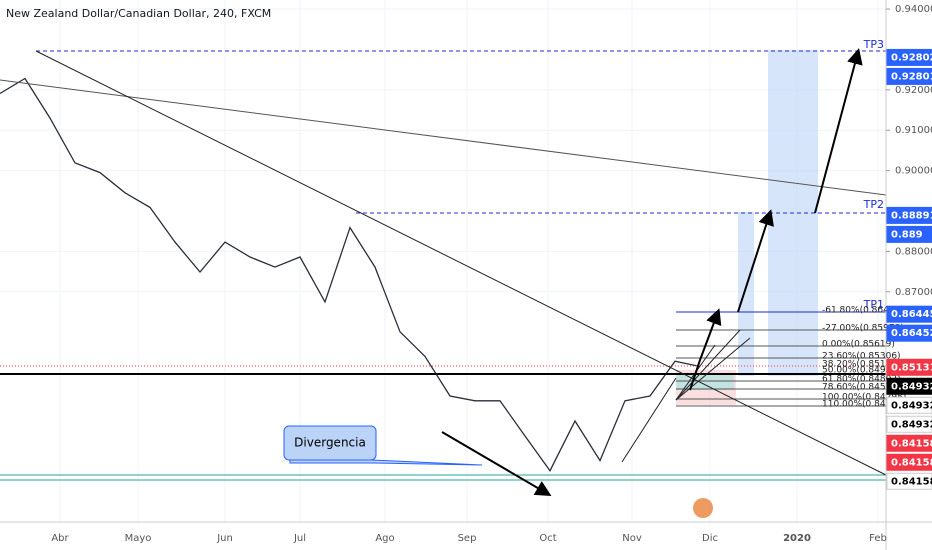 Image resolution: width=932 pixels, height=550 pixels. I want to click on fib-label: -61.80%(0.86445), so click(863, 311).